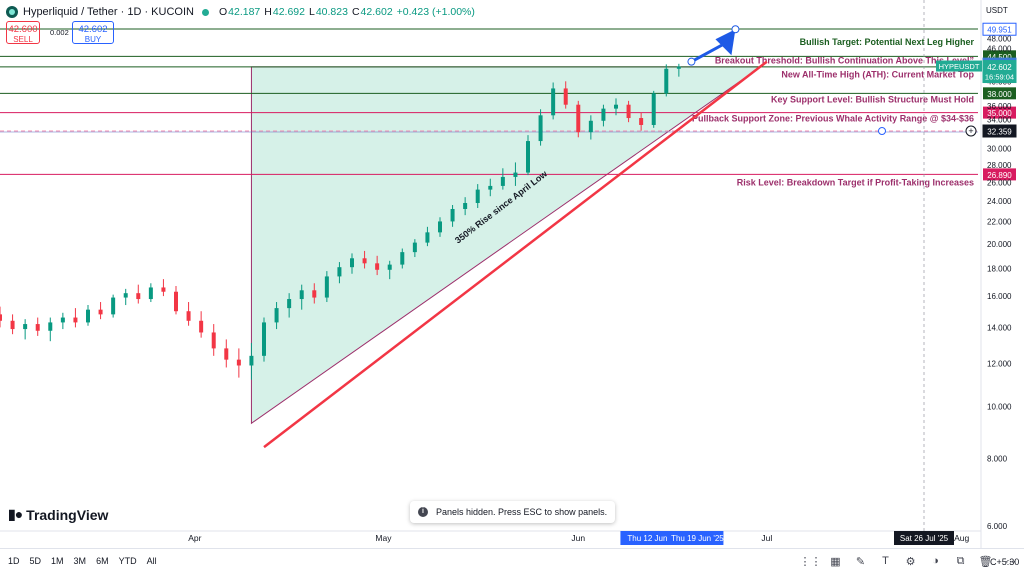  I want to click on trash-icon: 🗑, so click(985, 562).